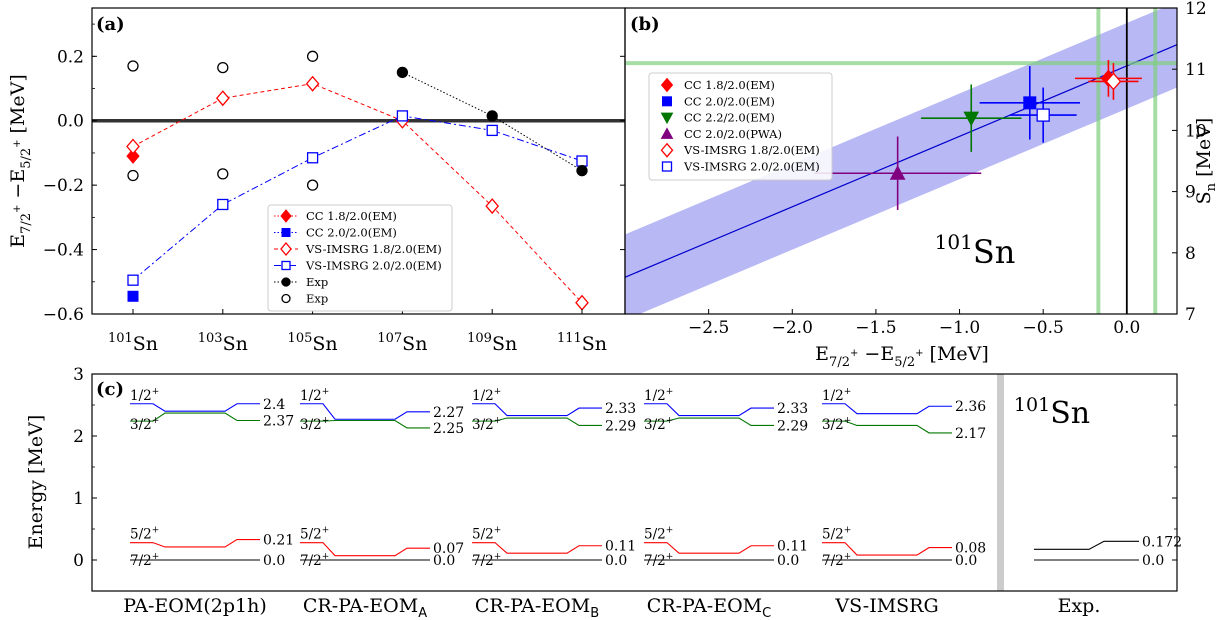  Describe the element at coordinates (1000, 482) in the screenshot. I see `exp-divider` at that location.